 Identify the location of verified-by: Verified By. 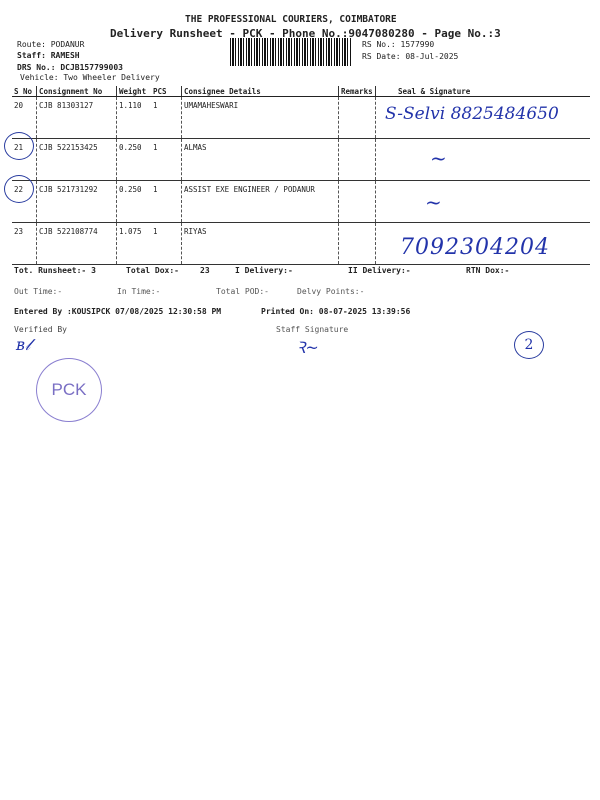
(40, 329).